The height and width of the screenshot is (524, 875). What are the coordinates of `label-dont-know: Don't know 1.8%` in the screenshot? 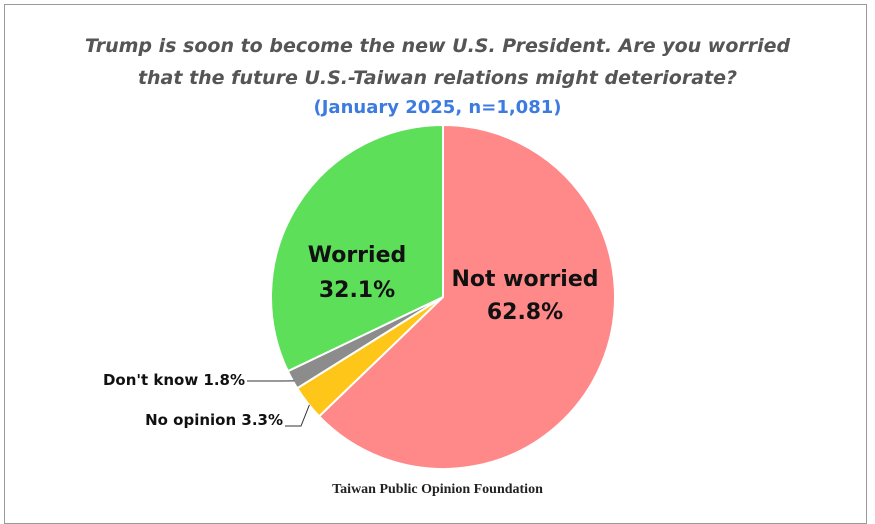 It's located at (174, 380).